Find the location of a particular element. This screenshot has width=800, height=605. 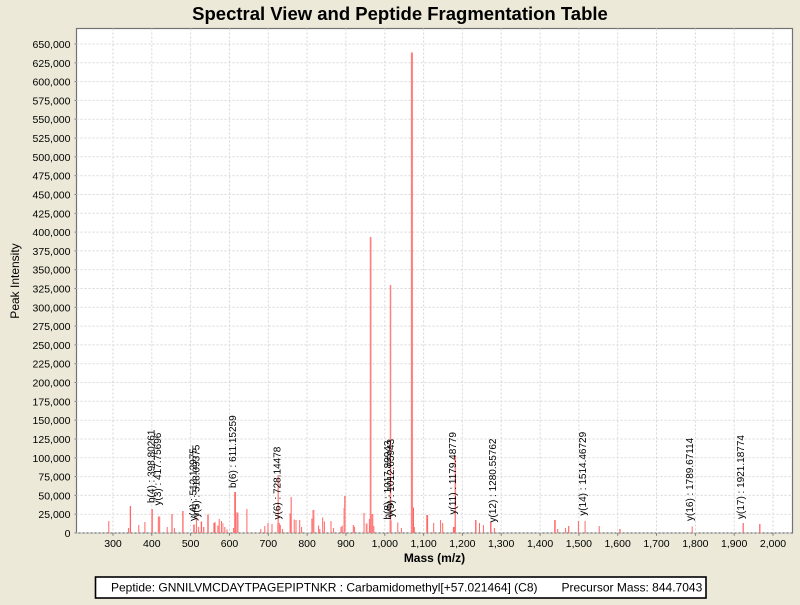

svg-text: 75,000 is located at coordinates (54, 478).